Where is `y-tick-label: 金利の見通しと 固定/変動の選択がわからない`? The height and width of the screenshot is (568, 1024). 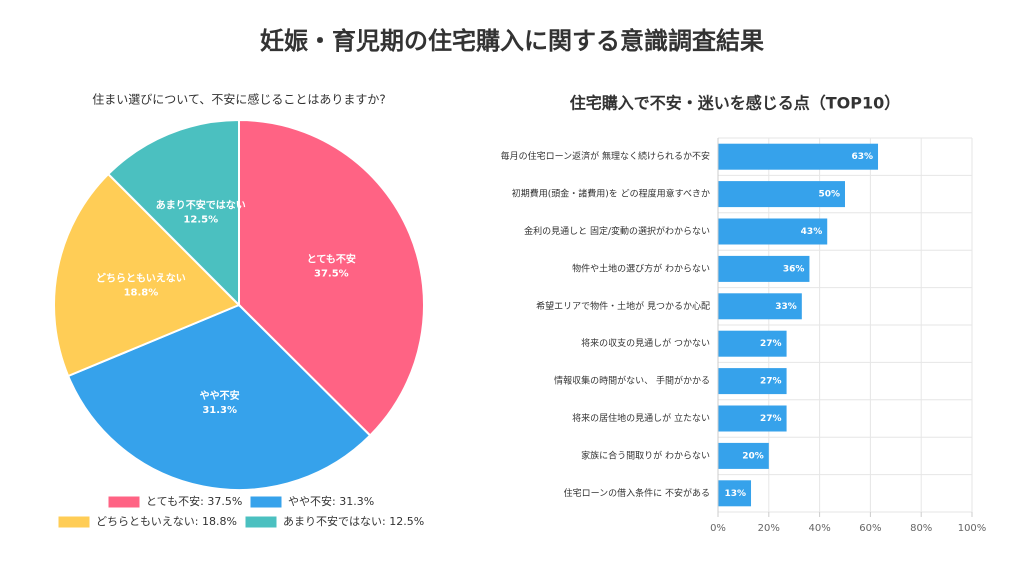 y-tick-label: 金利の見通しと 固定/変動の選択がわからない is located at coordinates (617, 231).